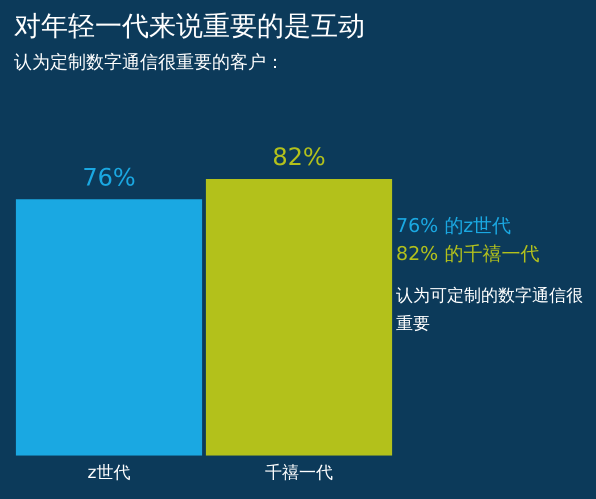 This screenshot has height=499, width=596. I want to click on x-tick-label: 千禧一代, so click(299, 473).